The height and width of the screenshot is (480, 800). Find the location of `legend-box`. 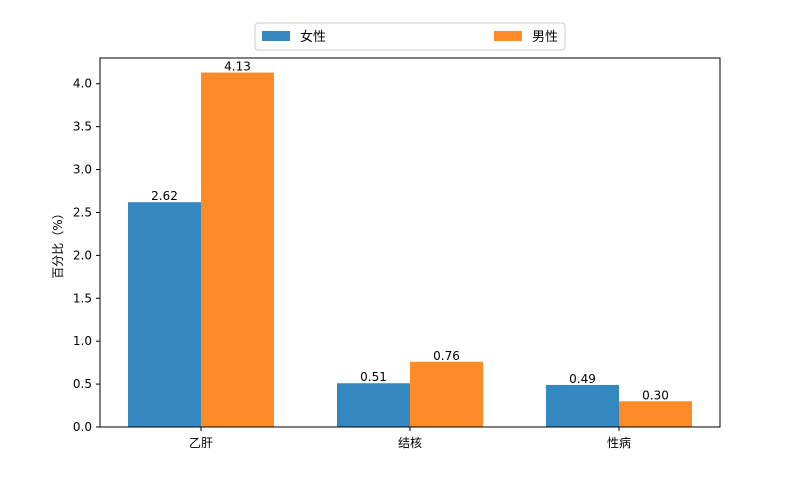

legend-box is located at coordinates (410, 36).